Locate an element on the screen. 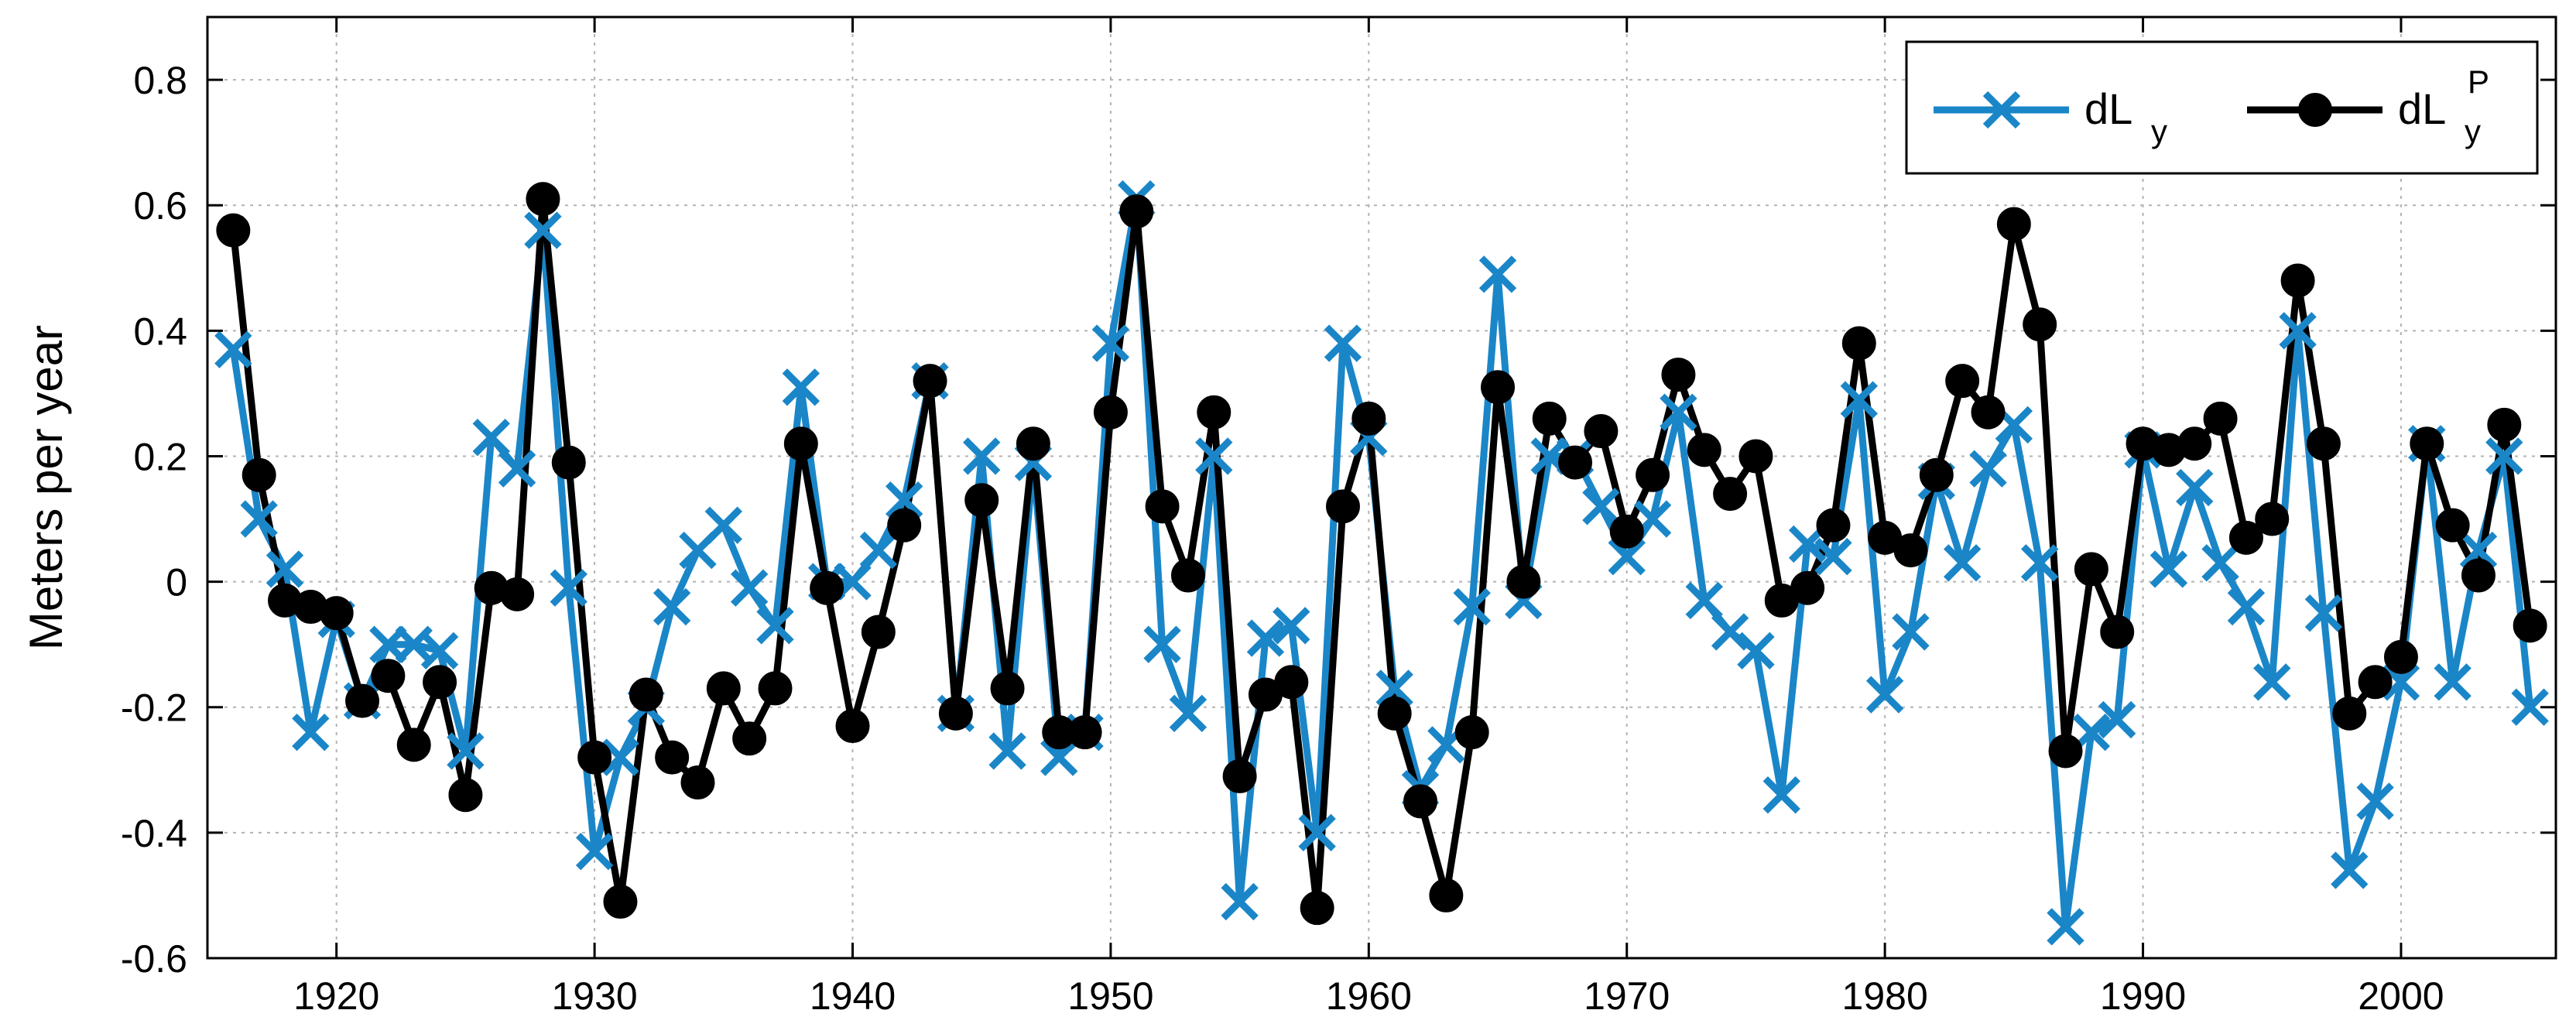 This screenshot has width=2576, height=1034. x-tick-label: 1980 is located at coordinates (1885, 996).